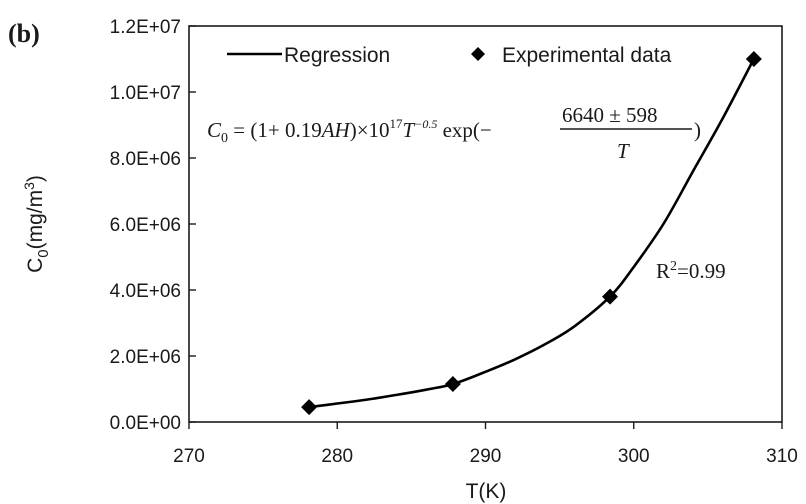 This screenshot has width=806, height=504. I want to click on eq-exp-m05: −0.5, so click(425, 124).